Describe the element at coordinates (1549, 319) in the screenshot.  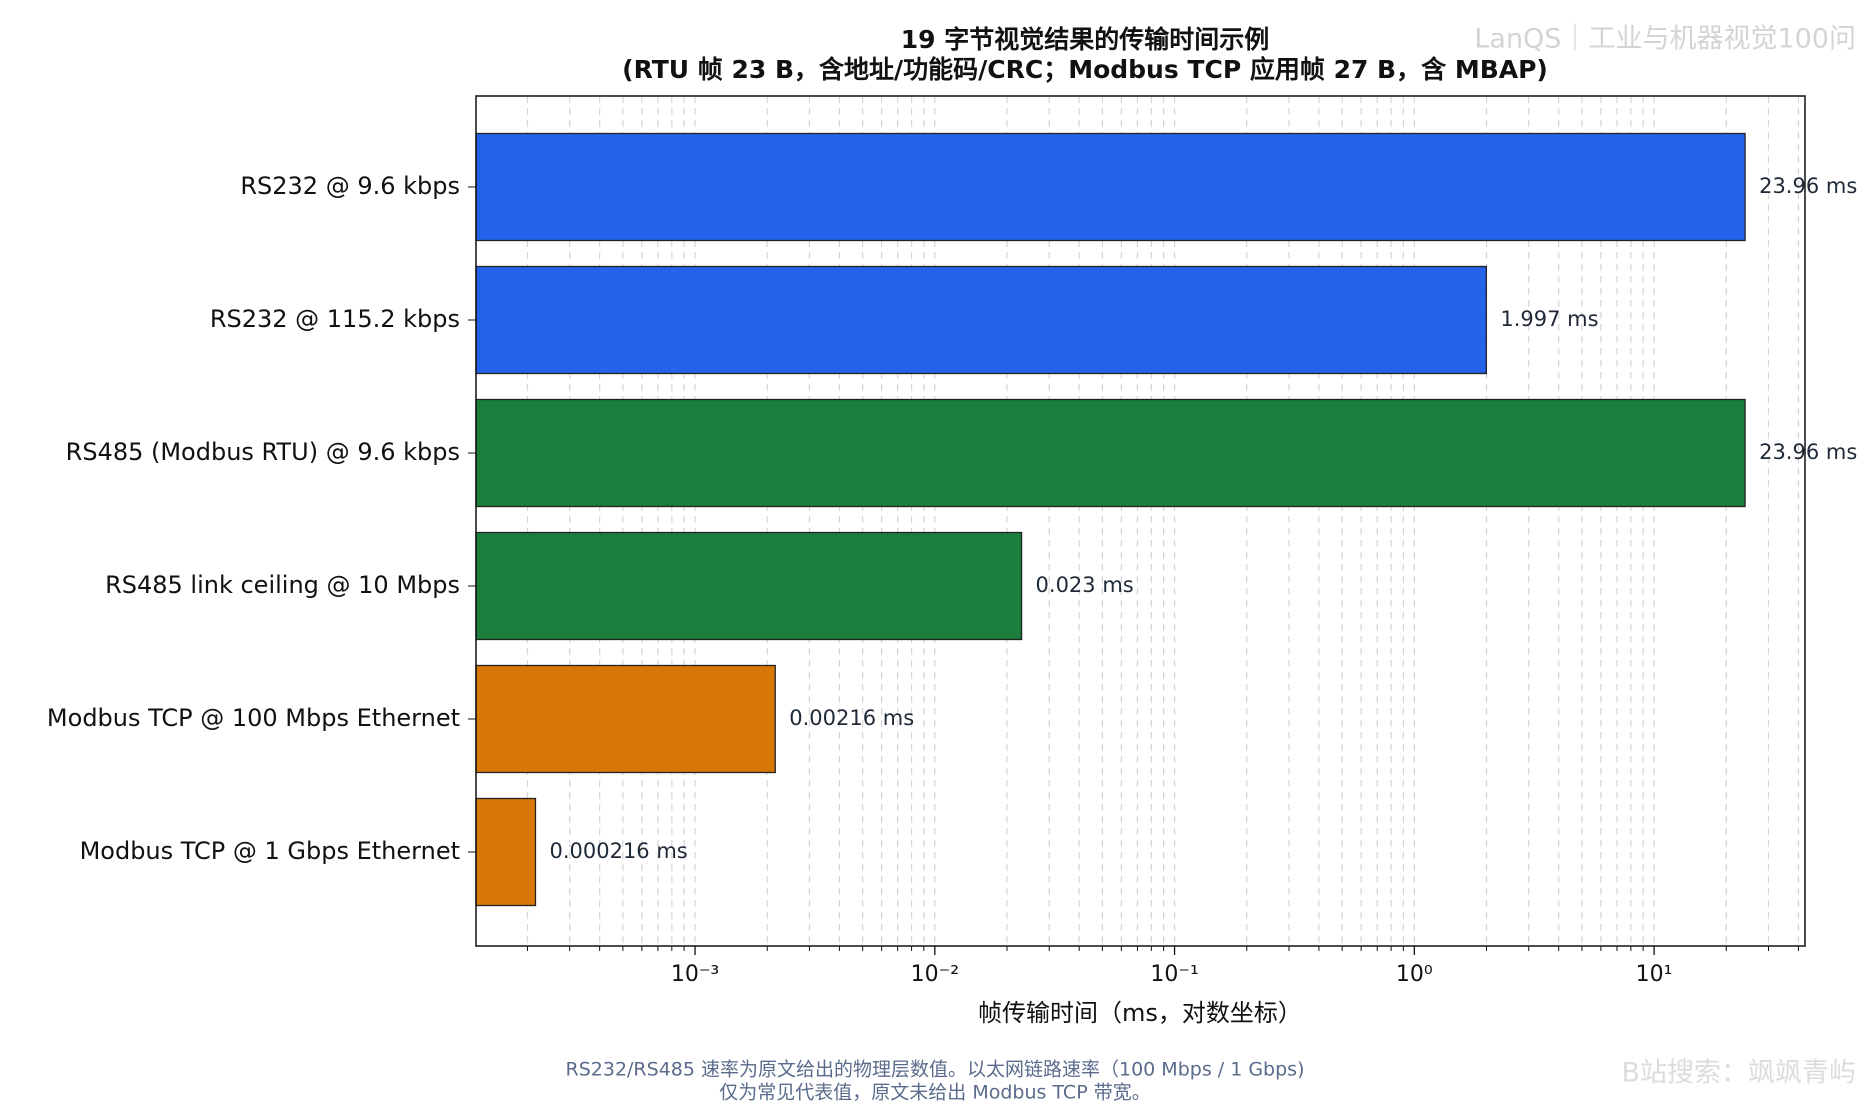
I see `value-label: 1.997 ms` at that location.